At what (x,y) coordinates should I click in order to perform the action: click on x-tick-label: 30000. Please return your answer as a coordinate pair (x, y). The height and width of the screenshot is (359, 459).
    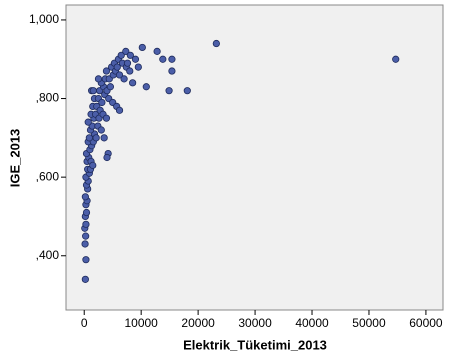
    Looking at the image, I should click on (255, 323).